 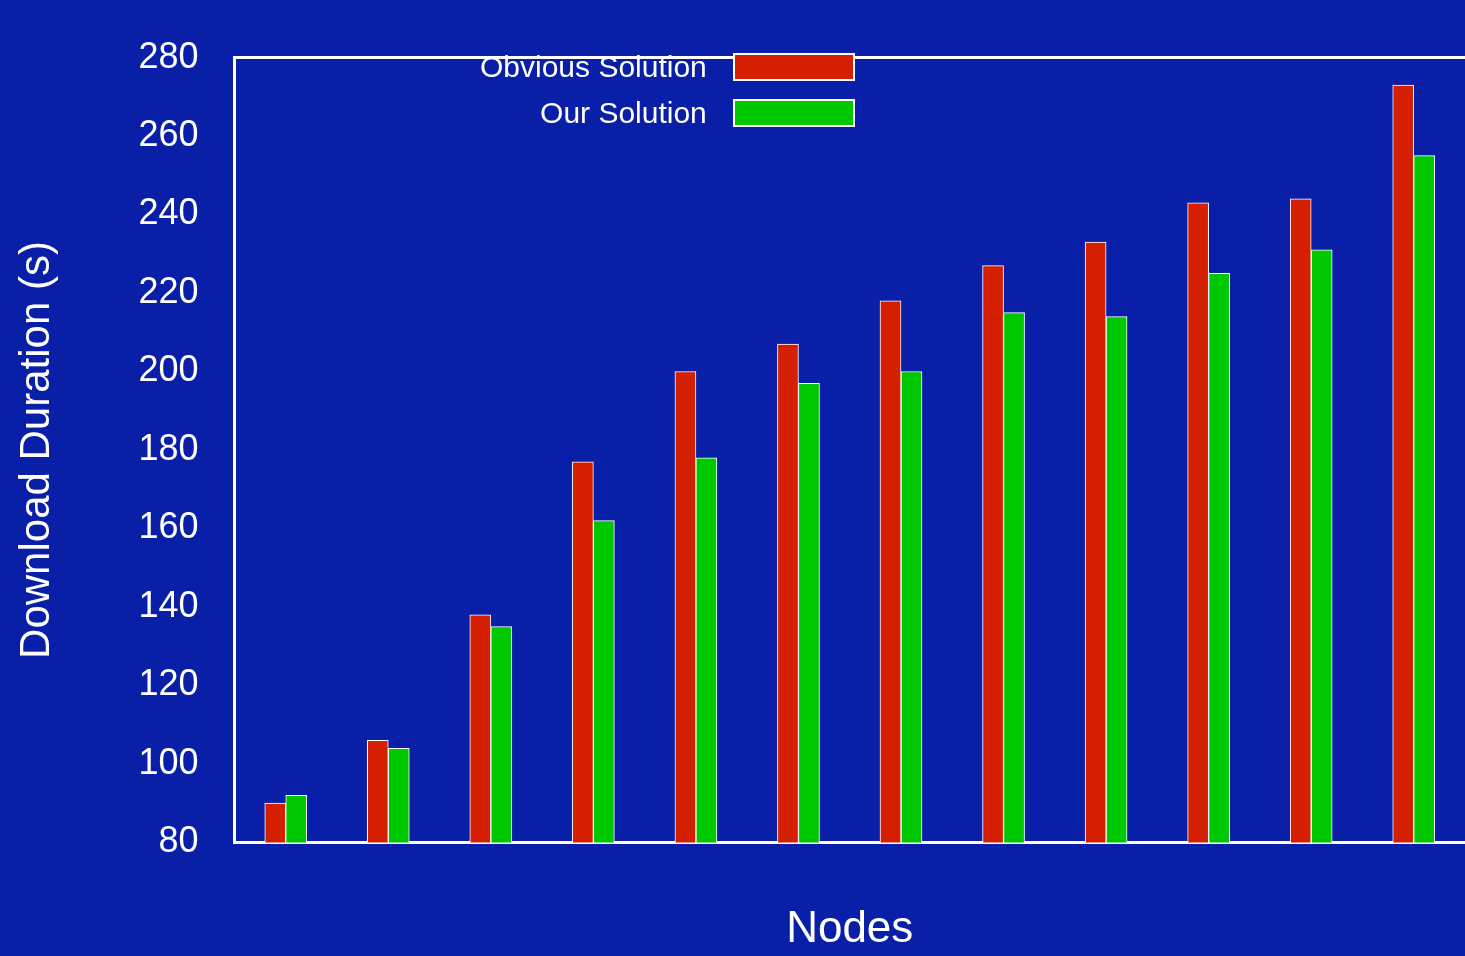 What do you see at coordinates (168, 212) in the screenshot?
I see `y-tick-label: 240` at bounding box center [168, 212].